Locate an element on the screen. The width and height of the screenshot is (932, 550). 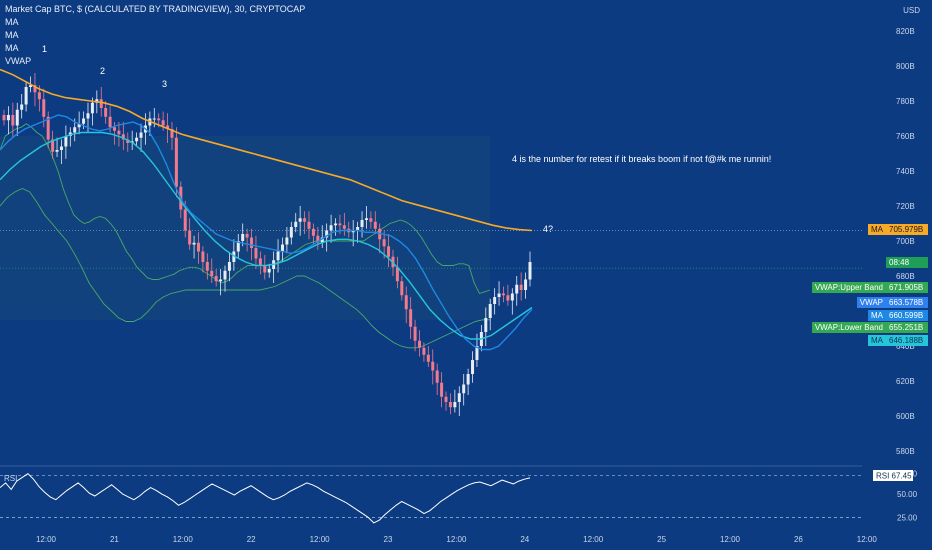
currency-label: USD is located at coordinates (911, 10).